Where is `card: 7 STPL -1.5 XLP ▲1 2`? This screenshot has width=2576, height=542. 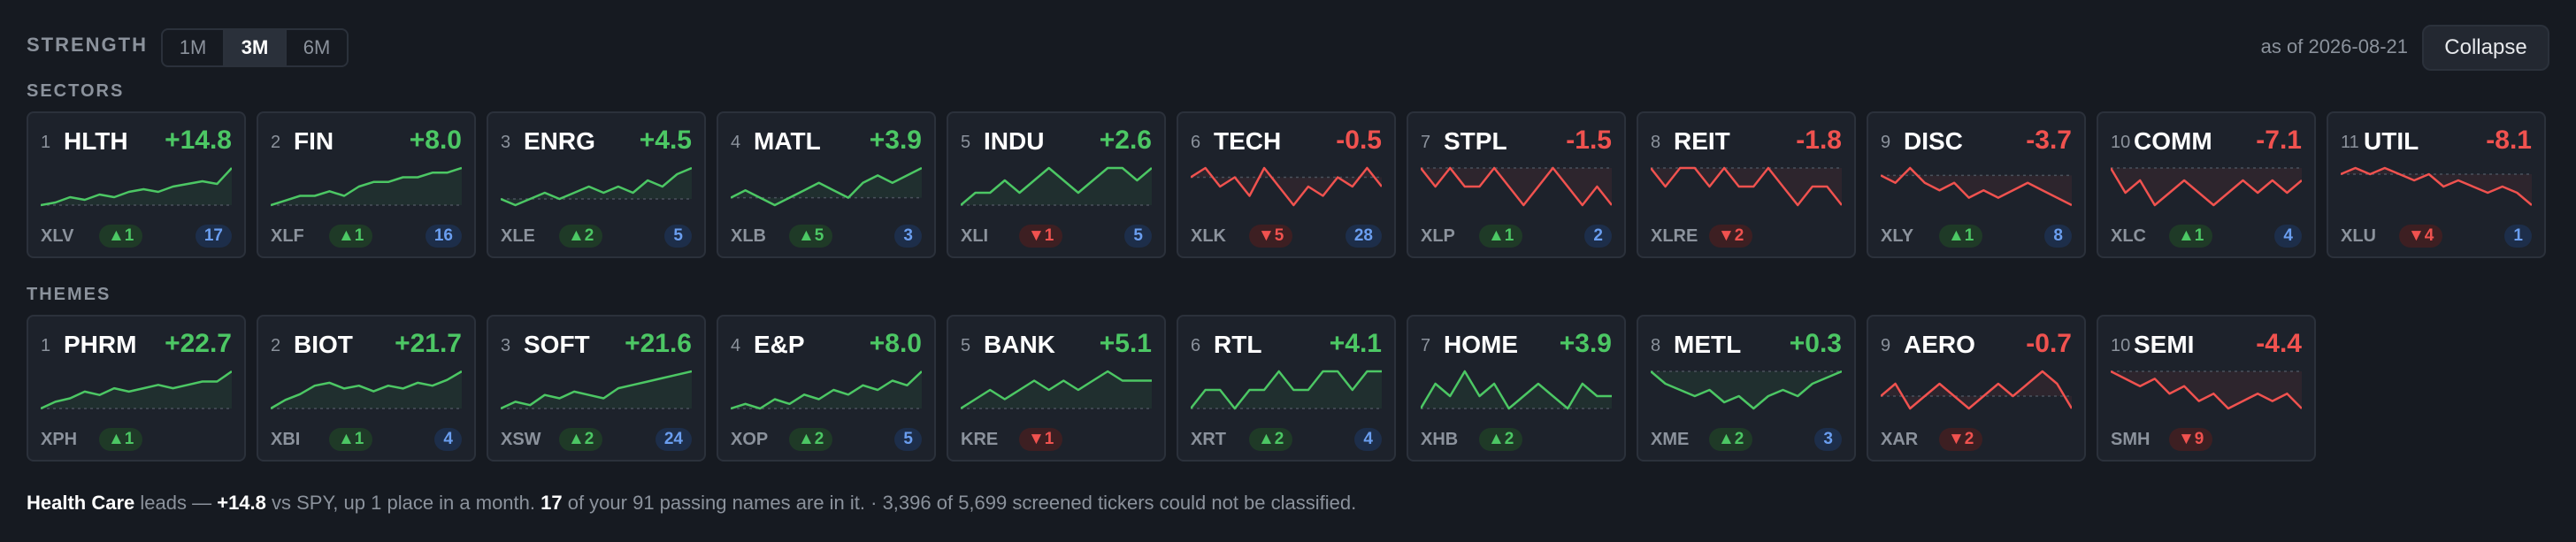
card: 7 STPL -1.5 XLP ▲1 2 is located at coordinates (1516, 184).